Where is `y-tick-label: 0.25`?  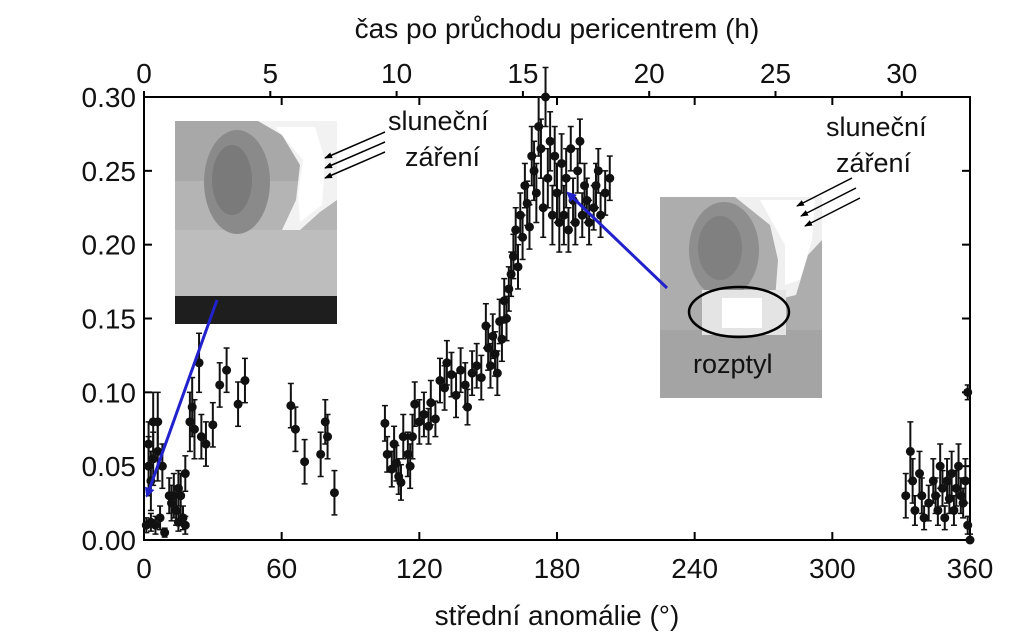 y-tick-label: 0.25 is located at coordinates (109, 171).